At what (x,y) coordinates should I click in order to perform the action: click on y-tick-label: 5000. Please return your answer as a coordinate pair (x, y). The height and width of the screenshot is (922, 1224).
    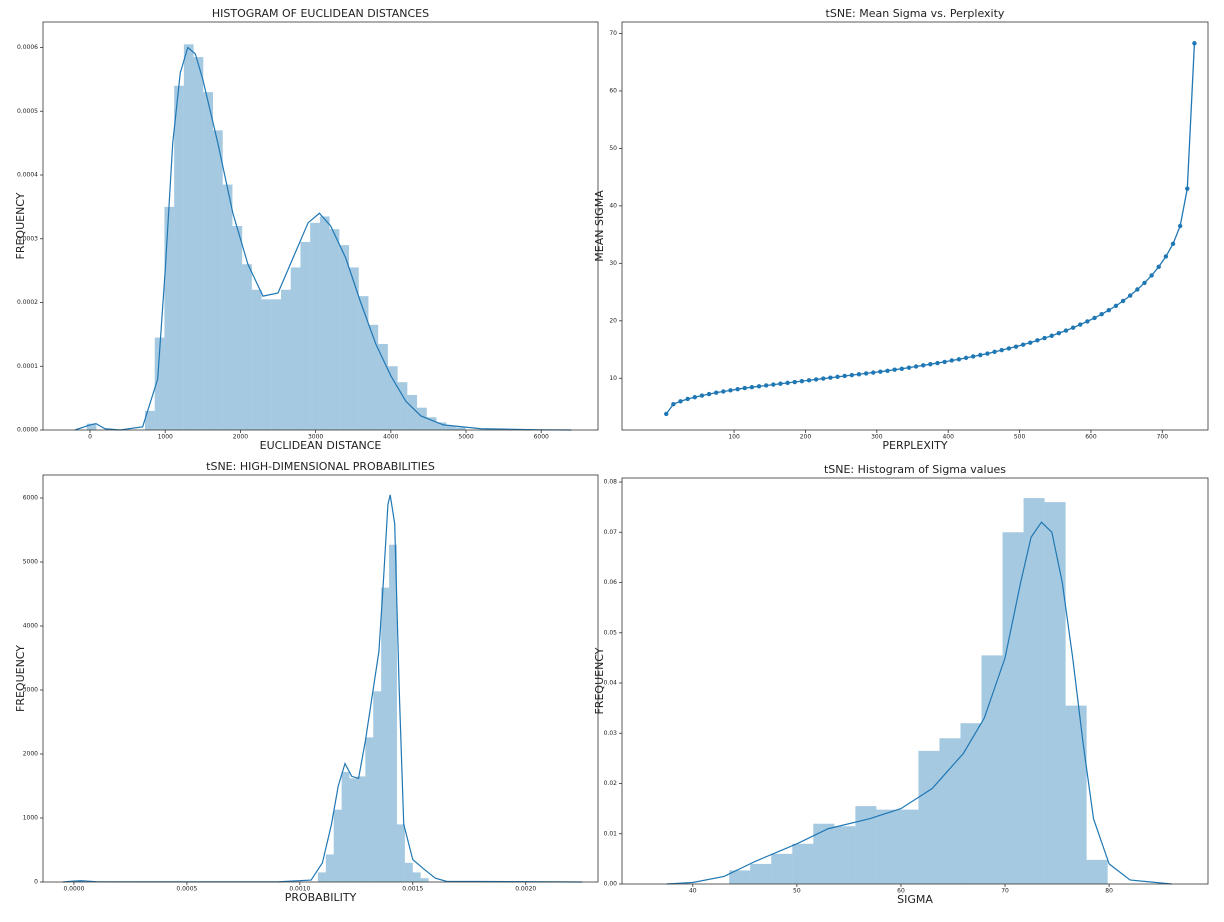
    Looking at the image, I should click on (30, 562).